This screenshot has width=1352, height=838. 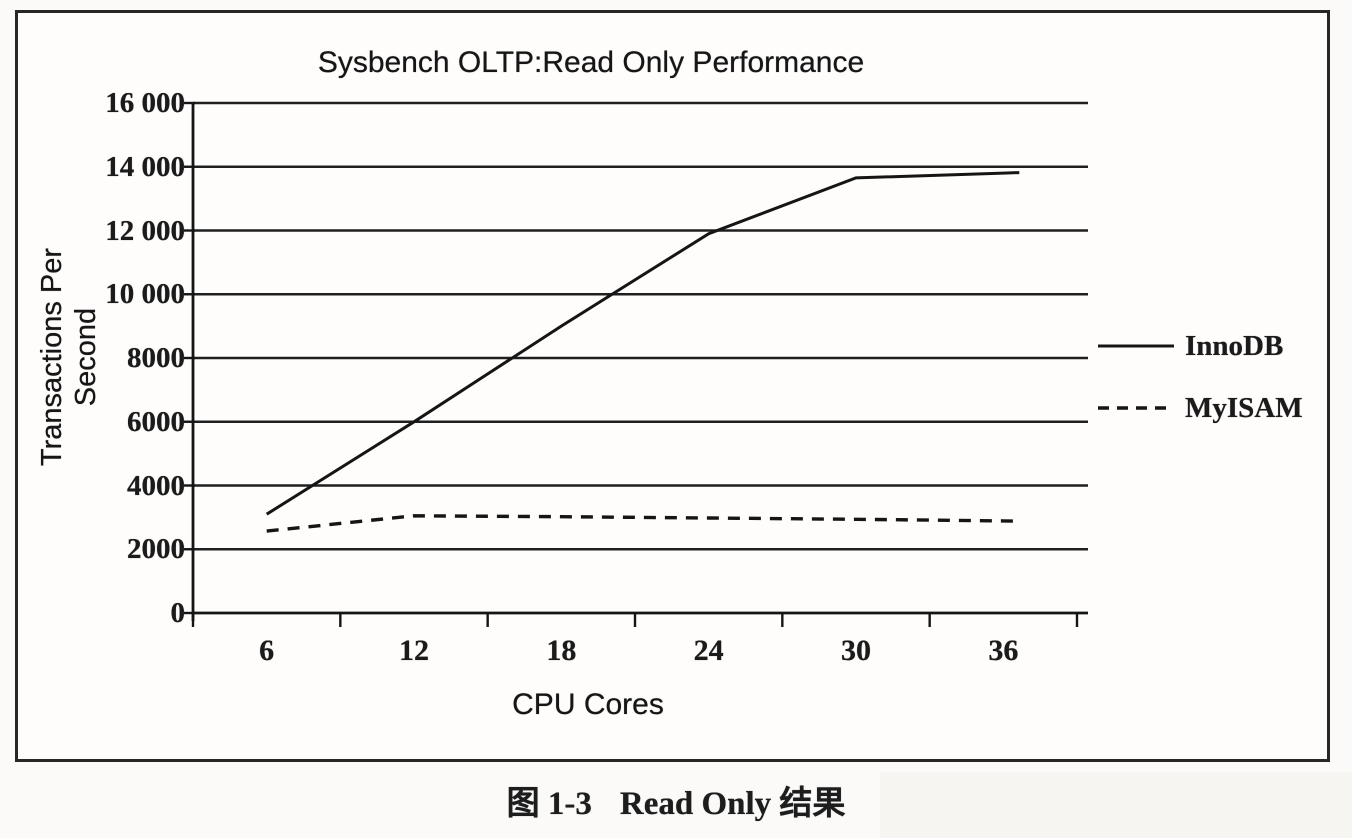 What do you see at coordinates (145, 166) in the screenshot?
I see `y-tick-label: 14 000` at bounding box center [145, 166].